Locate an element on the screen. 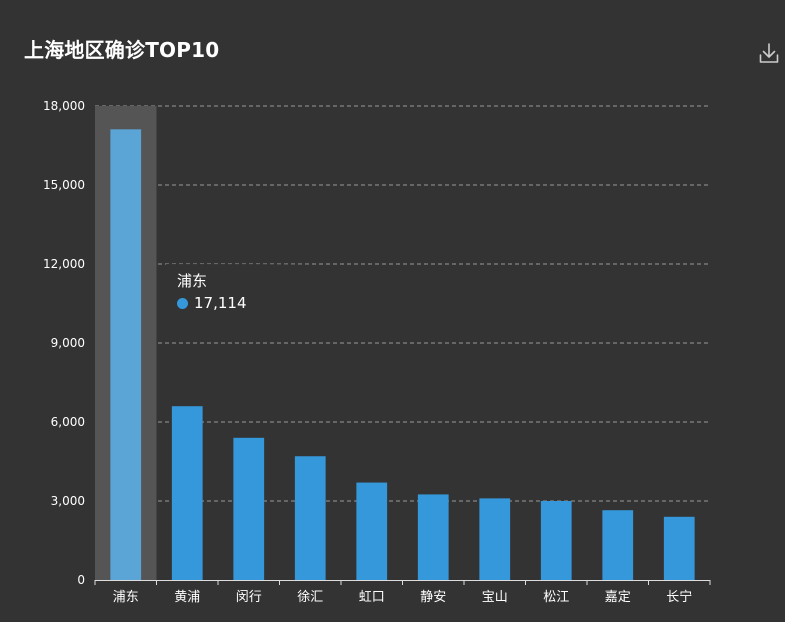  bar-长宁 is located at coordinates (679, 548).